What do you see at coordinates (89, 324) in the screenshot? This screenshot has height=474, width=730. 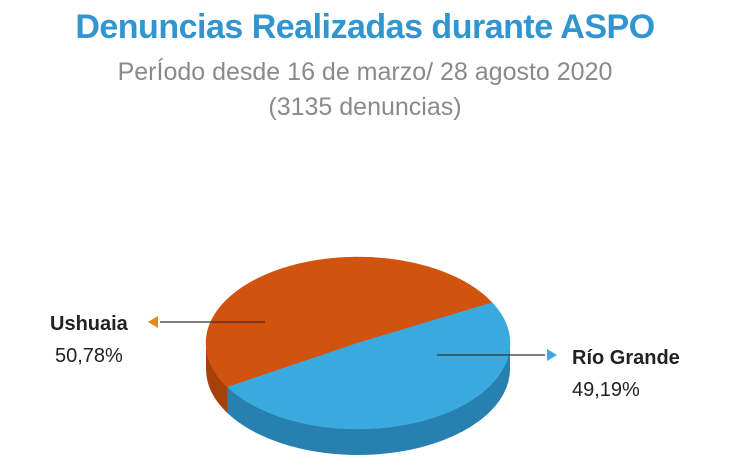 I see `ushuaia-label: Ushuaia` at bounding box center [89, 324].